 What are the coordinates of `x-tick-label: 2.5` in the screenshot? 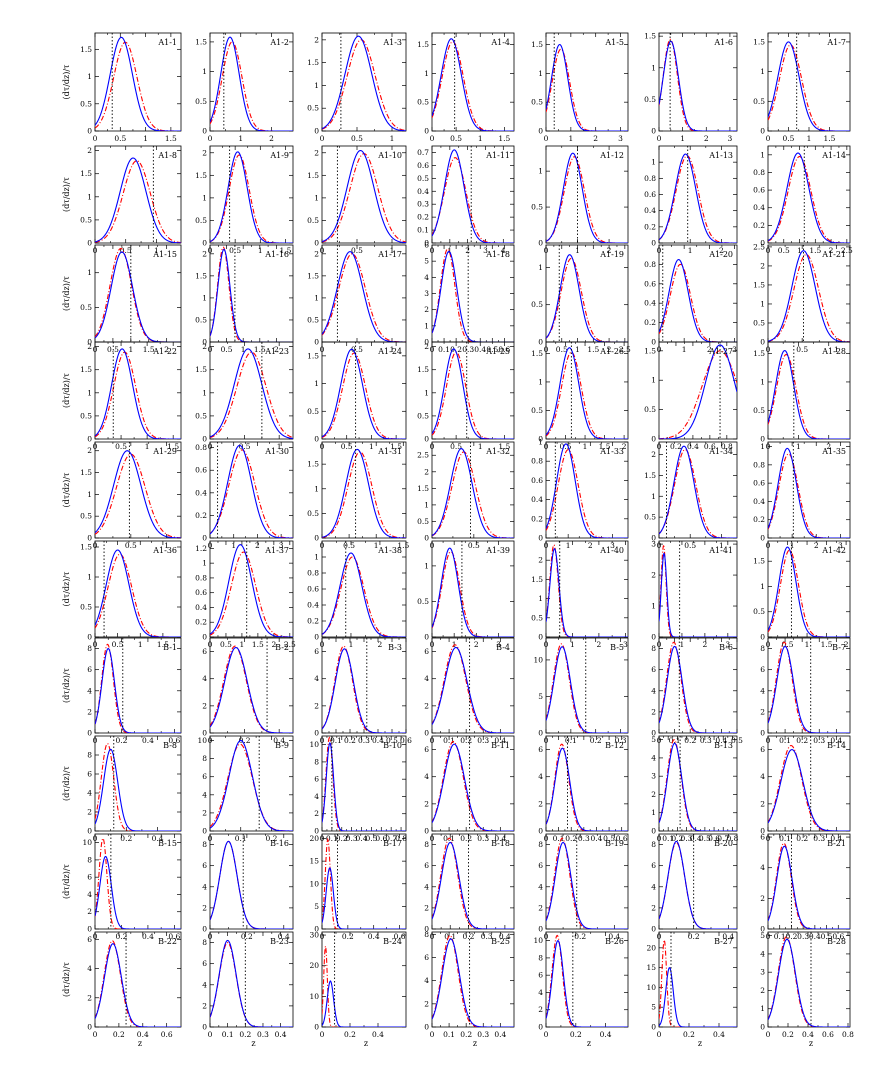 It's located at (847, 250).